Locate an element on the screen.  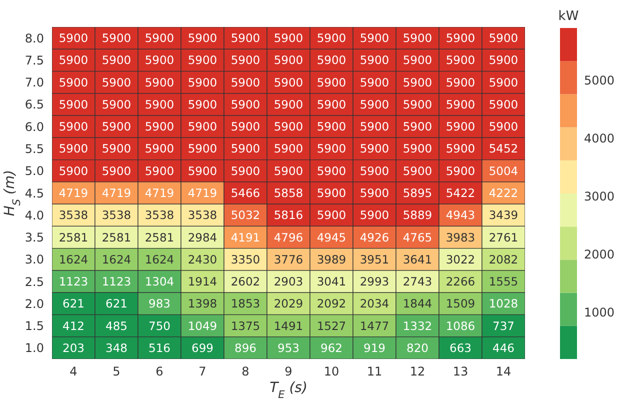
data-label: 2092 is located at coordinates (331, 303).